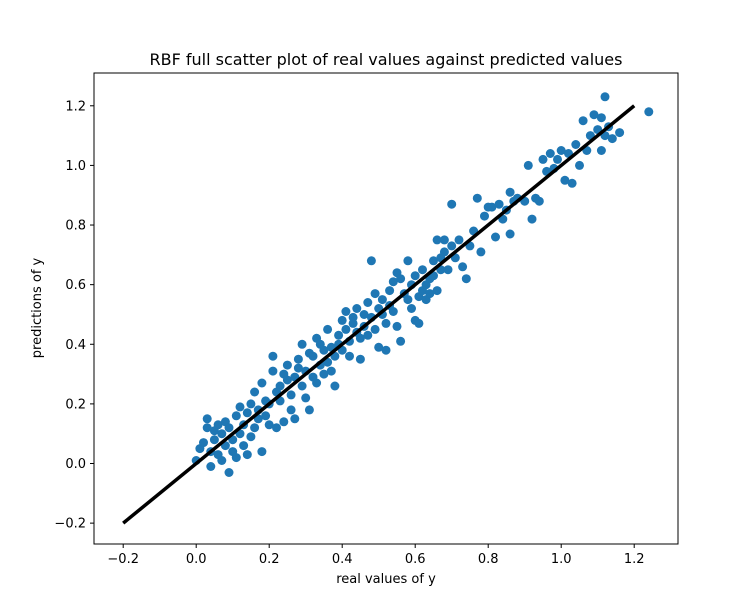  I want to click on x-tick-label-3: 0.4, so click(342, 559).